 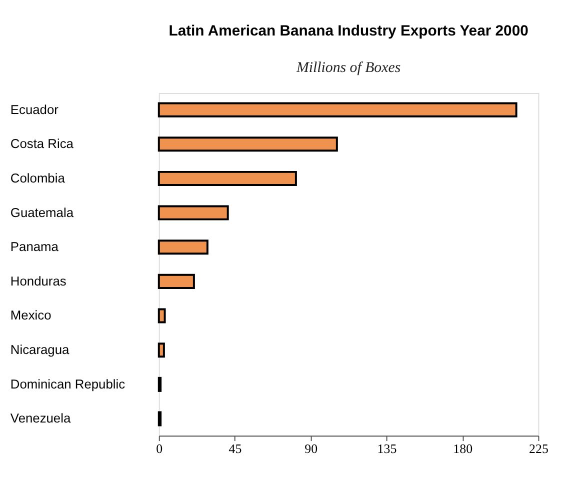 What do you see at coordinates (235, 449) in the screenshot?
I see `x-tick-label: 45` at bounding box center [235, 449].